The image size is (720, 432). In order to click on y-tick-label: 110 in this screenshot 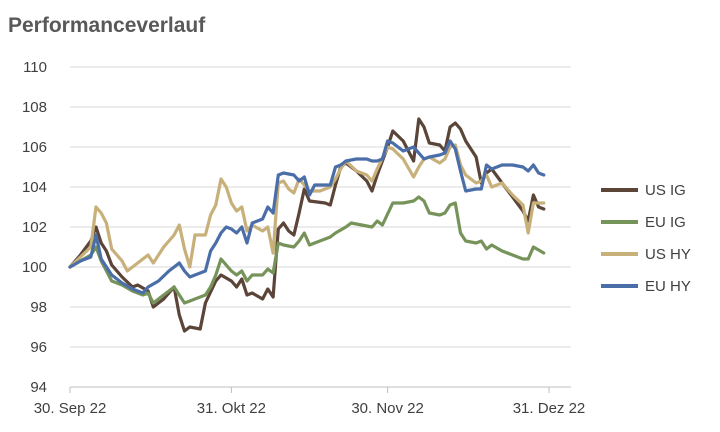, I will do `click(35, 67)`.